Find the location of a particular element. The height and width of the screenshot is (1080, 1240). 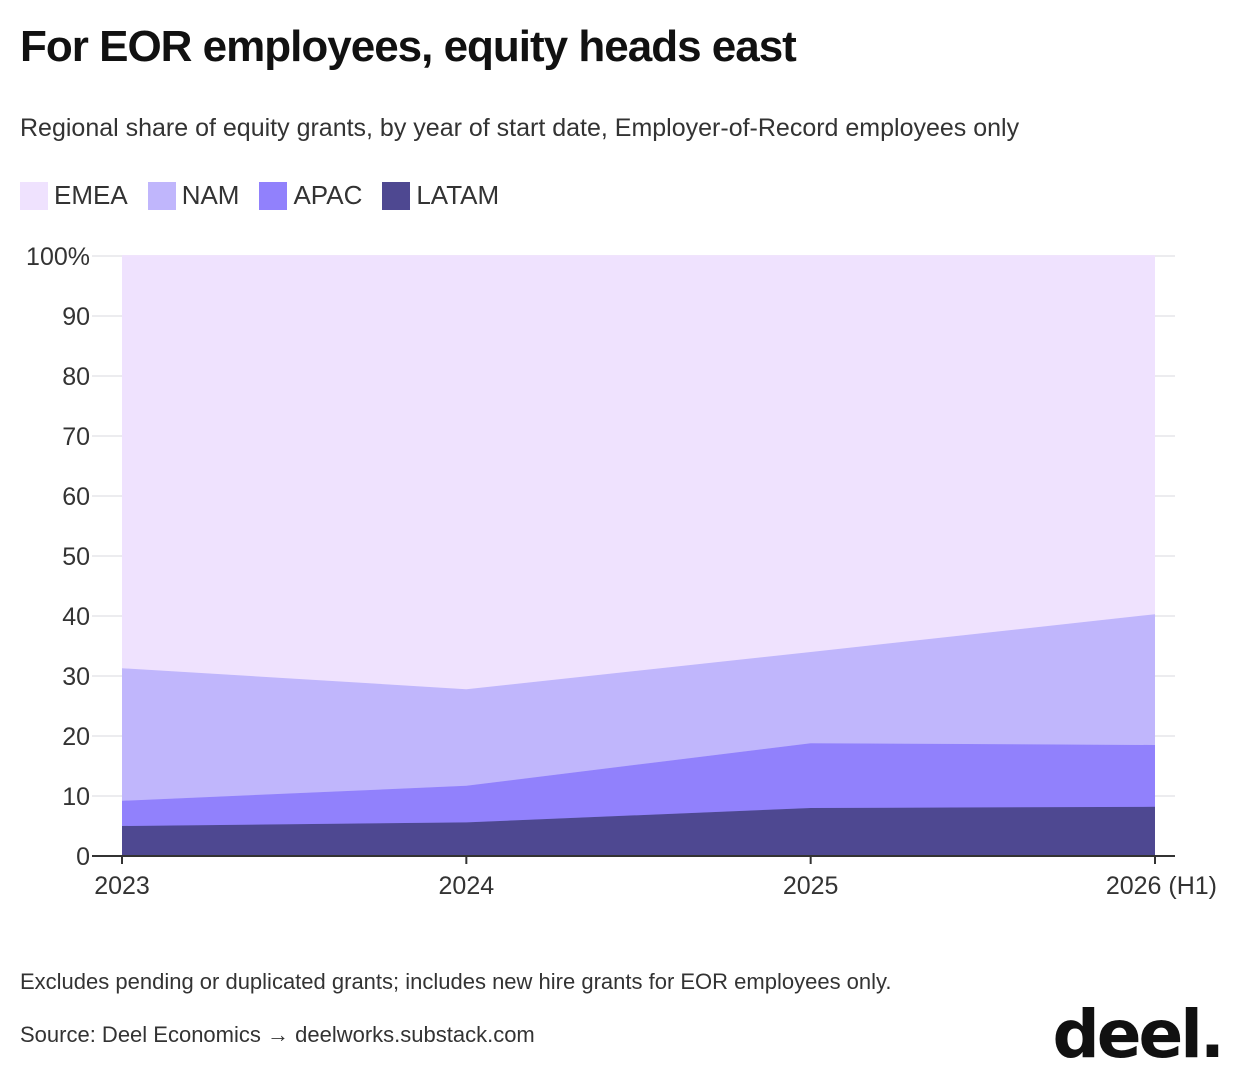

legend-item-nam: NAM is located at coordinates (193, 195).